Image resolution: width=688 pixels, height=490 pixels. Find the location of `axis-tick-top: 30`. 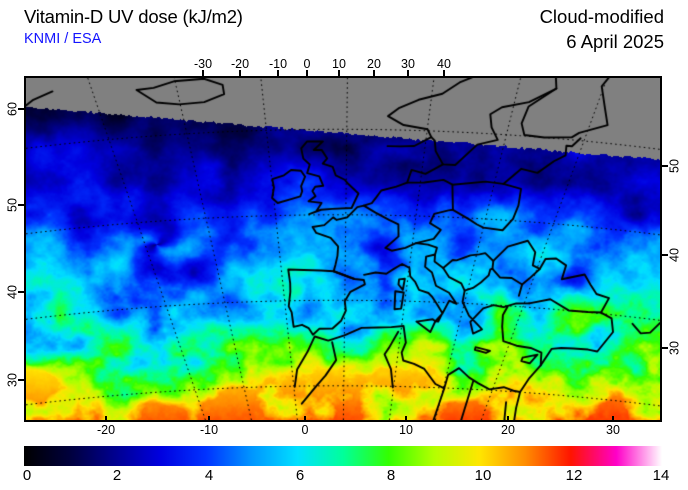

axis-tick-top: 30 is located at coordinates (408, 64).